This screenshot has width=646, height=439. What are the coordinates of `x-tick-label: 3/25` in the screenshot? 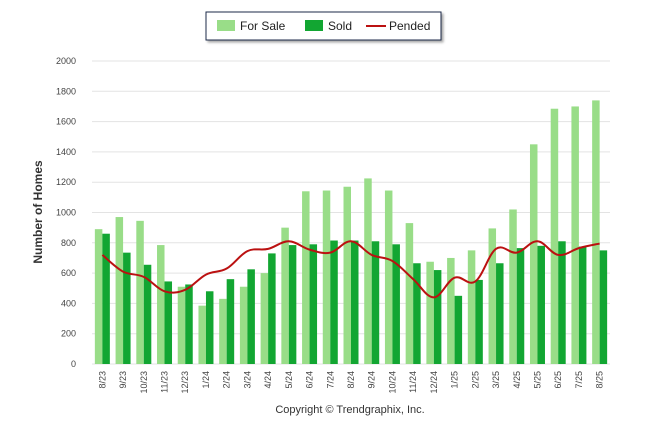 It's located at (496, 380).